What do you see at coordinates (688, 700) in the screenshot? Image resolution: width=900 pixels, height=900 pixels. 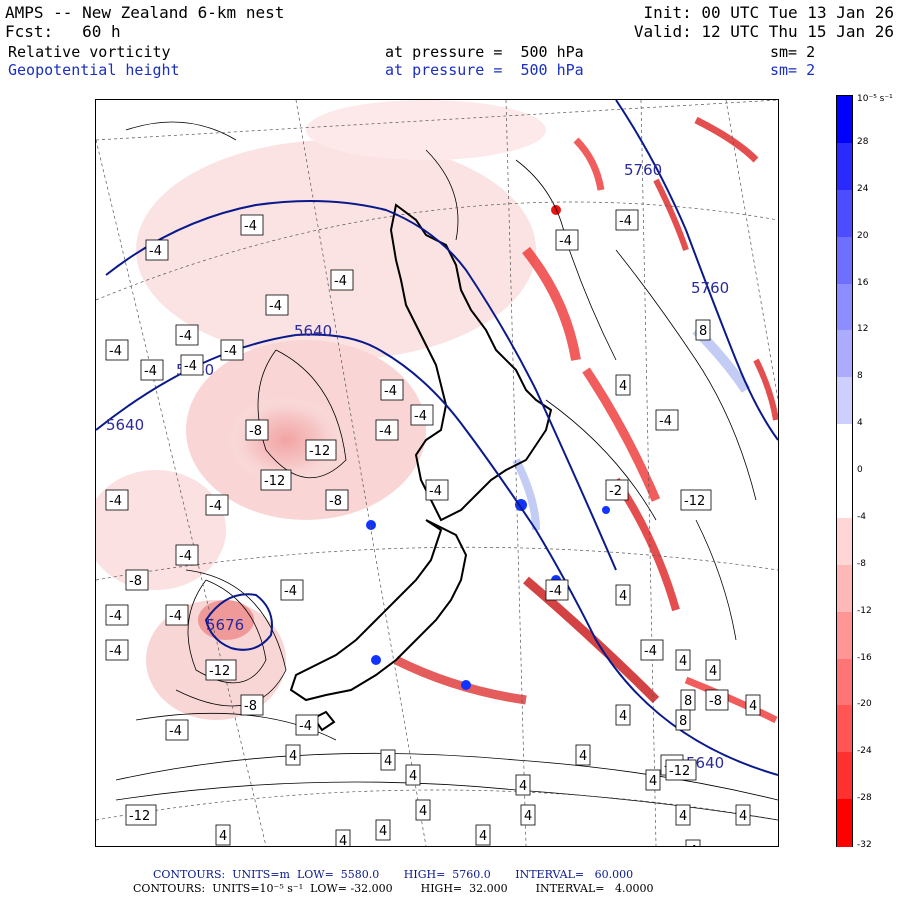 I see `vorticity-contour-label: 8` at bounding box center [688, 700].